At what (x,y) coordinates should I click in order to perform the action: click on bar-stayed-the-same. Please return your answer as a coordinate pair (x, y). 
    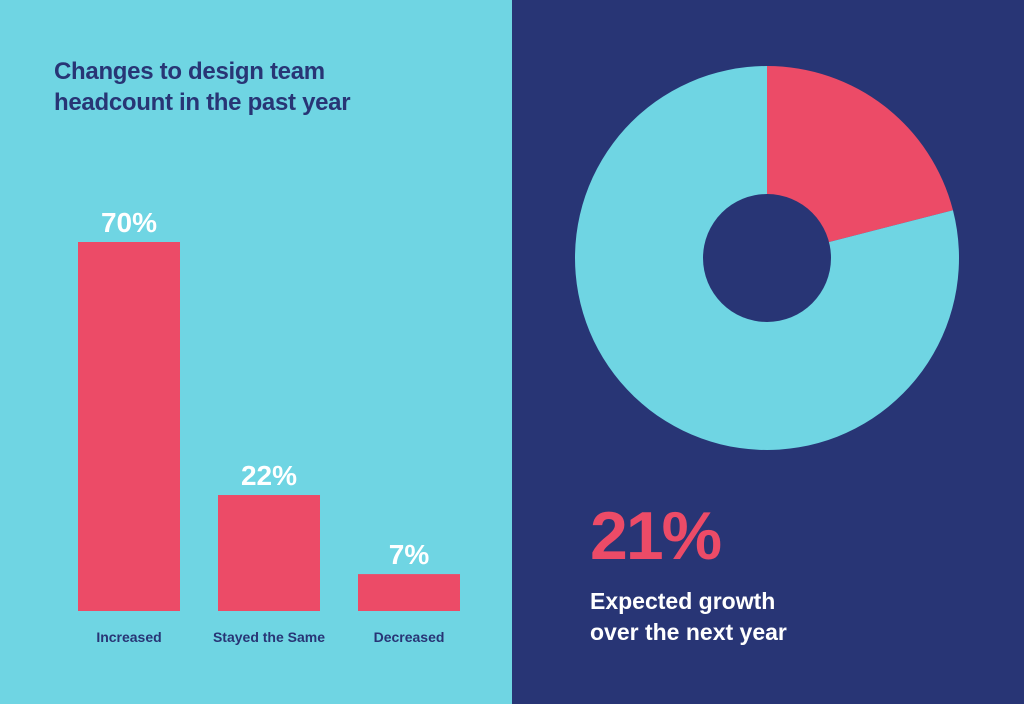
    Looking at the image, I should click on (269, 553).